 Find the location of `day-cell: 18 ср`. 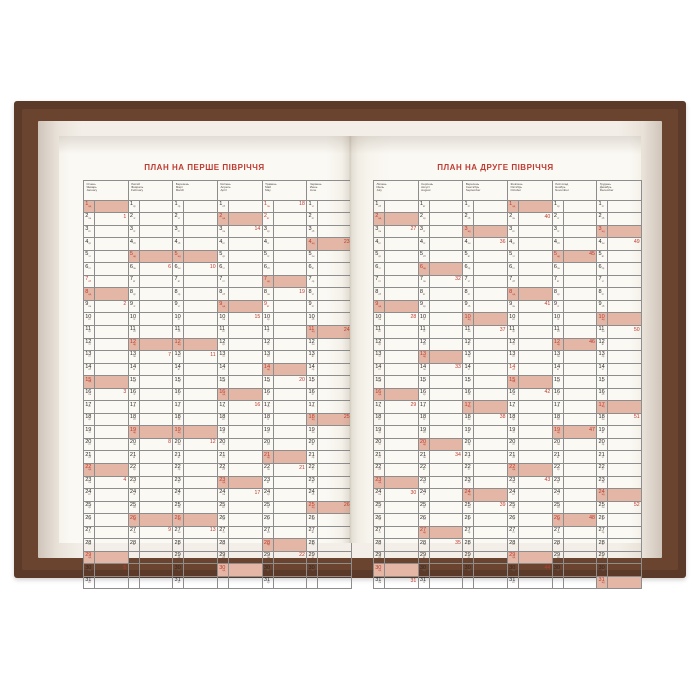

day-cell: 18 ср is located at coordinates (512, 419).